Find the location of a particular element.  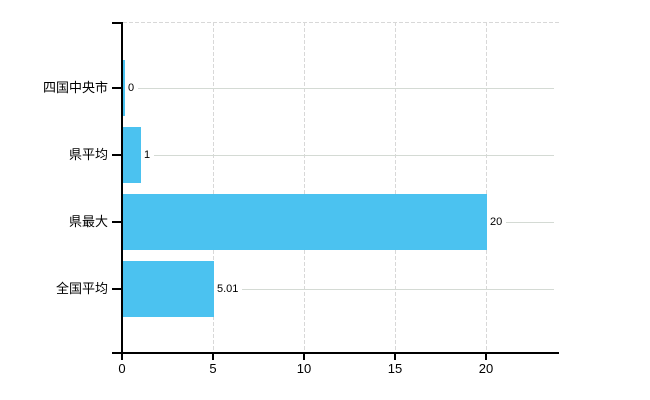

category-label: 県最大 is located at coordinates (88, 221).